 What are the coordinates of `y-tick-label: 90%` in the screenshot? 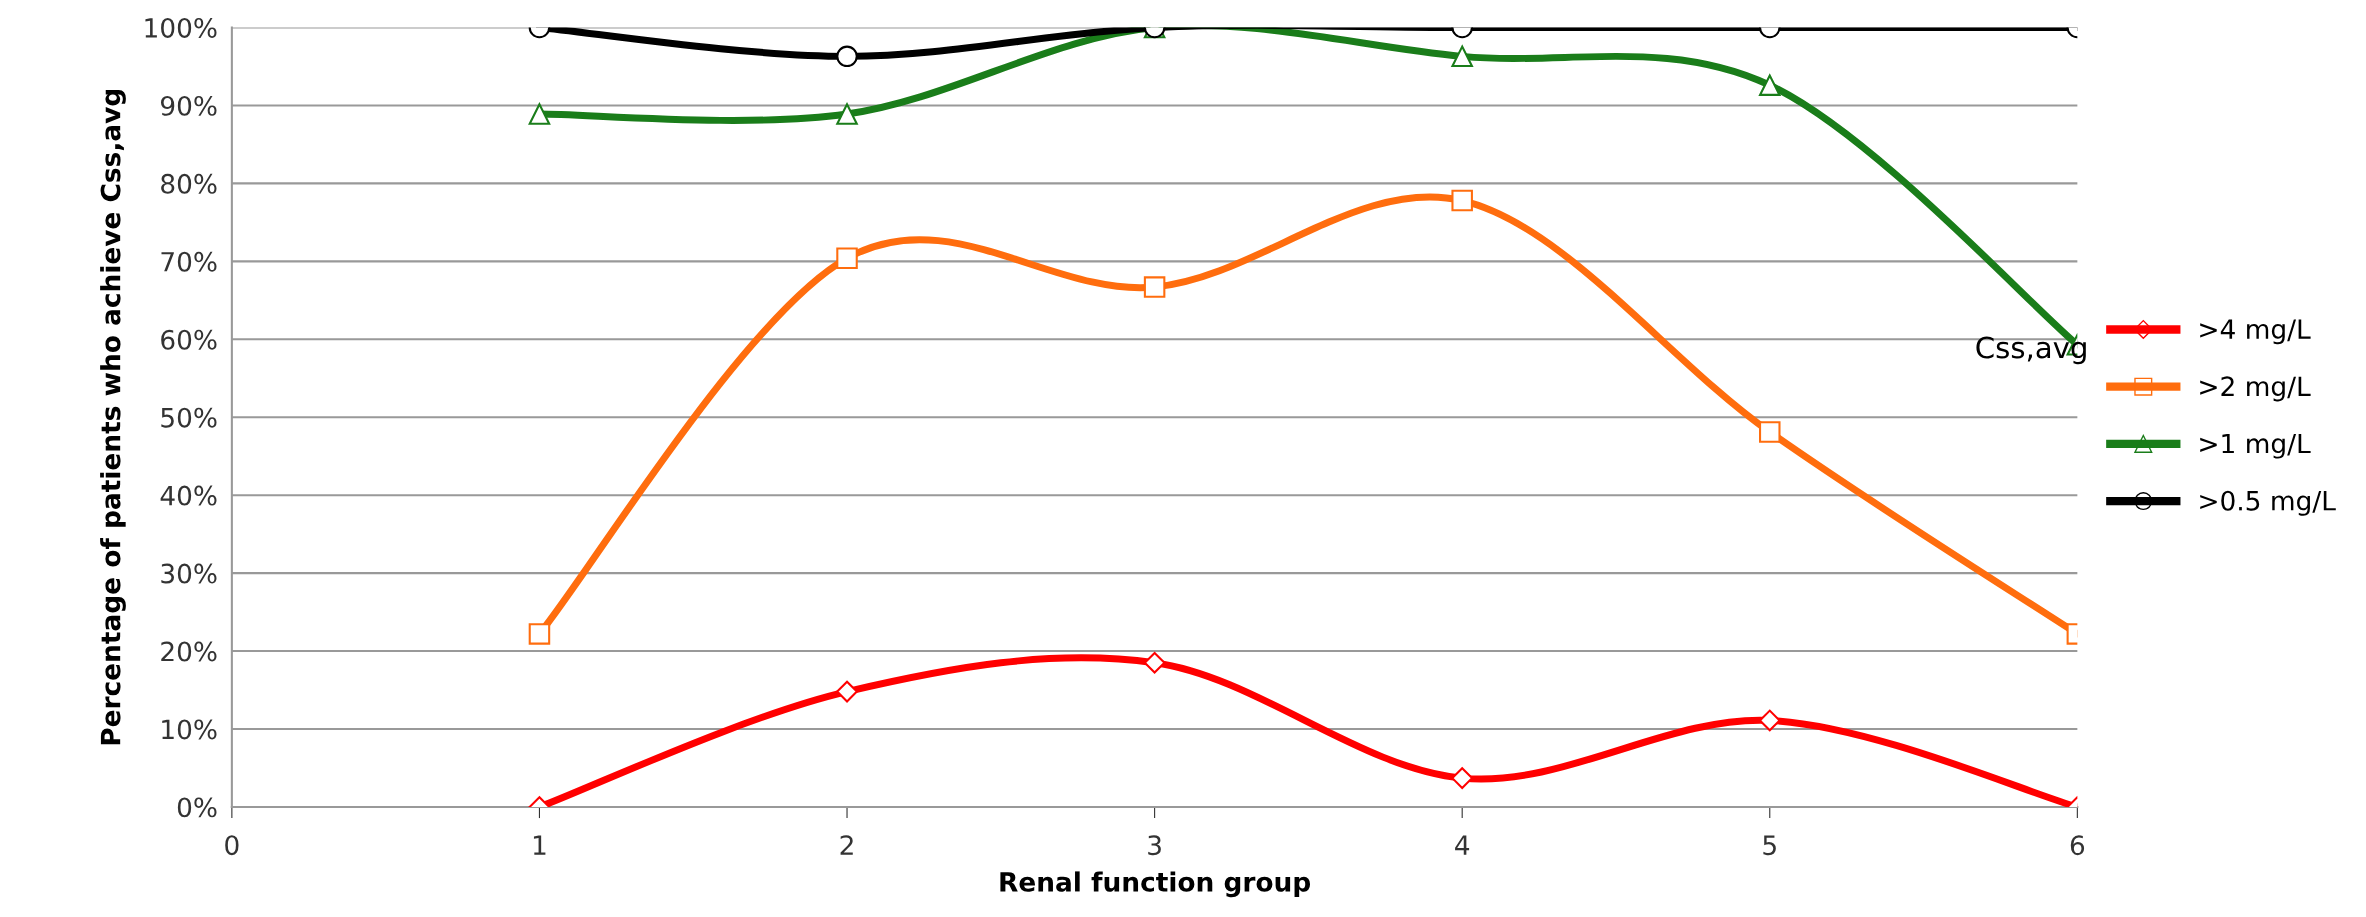 It's located at (188, 105).